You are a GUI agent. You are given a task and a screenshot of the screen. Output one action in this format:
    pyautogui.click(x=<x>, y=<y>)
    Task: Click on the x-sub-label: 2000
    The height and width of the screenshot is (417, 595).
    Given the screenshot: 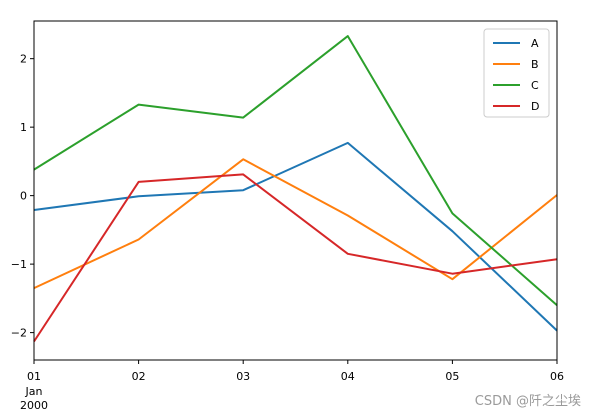 What is the action you would take?
    pyautogui.click(x=34, y=405)
    